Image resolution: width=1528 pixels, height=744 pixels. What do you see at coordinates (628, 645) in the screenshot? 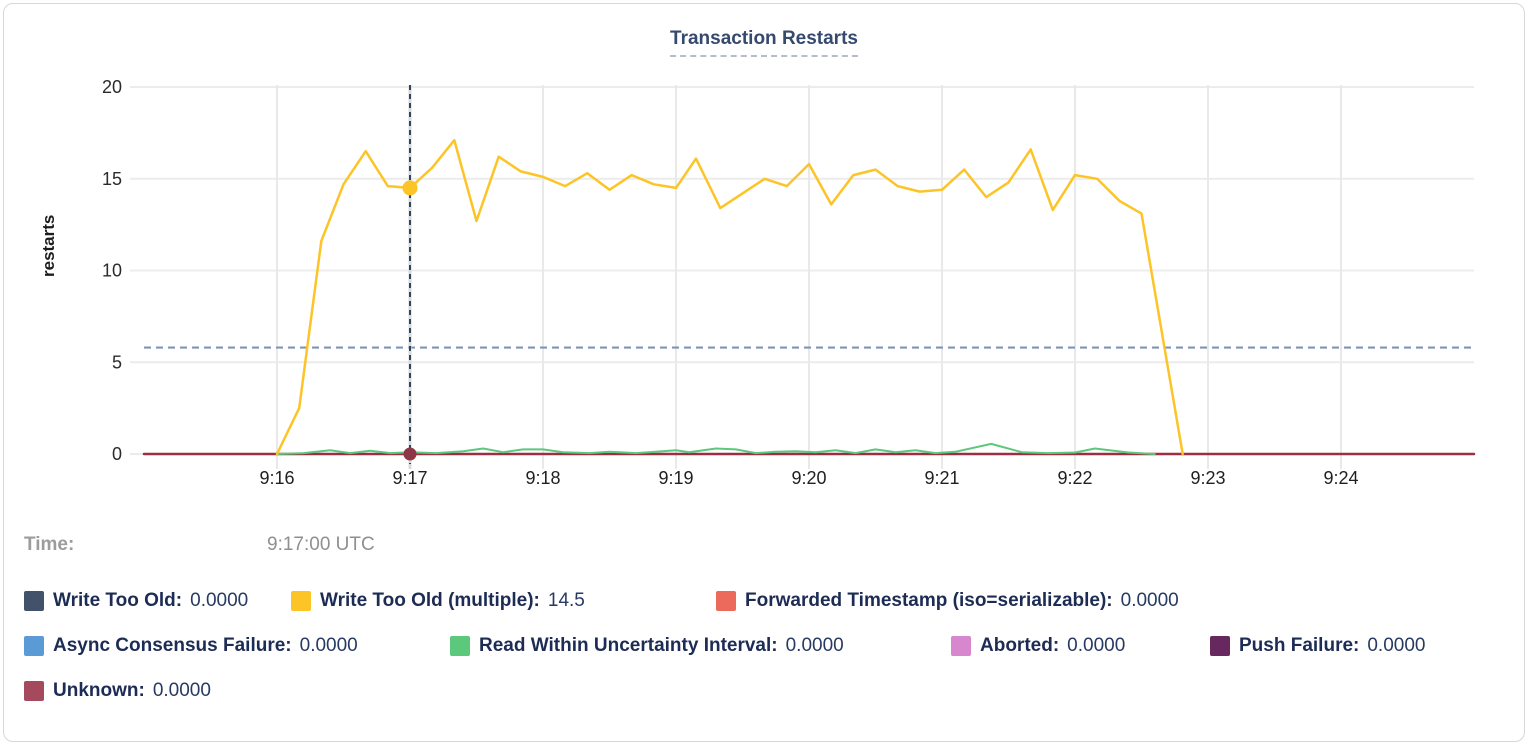
I see `legend-label: Read Within Uncertainty Interval:` at bounding box center [628, 645].